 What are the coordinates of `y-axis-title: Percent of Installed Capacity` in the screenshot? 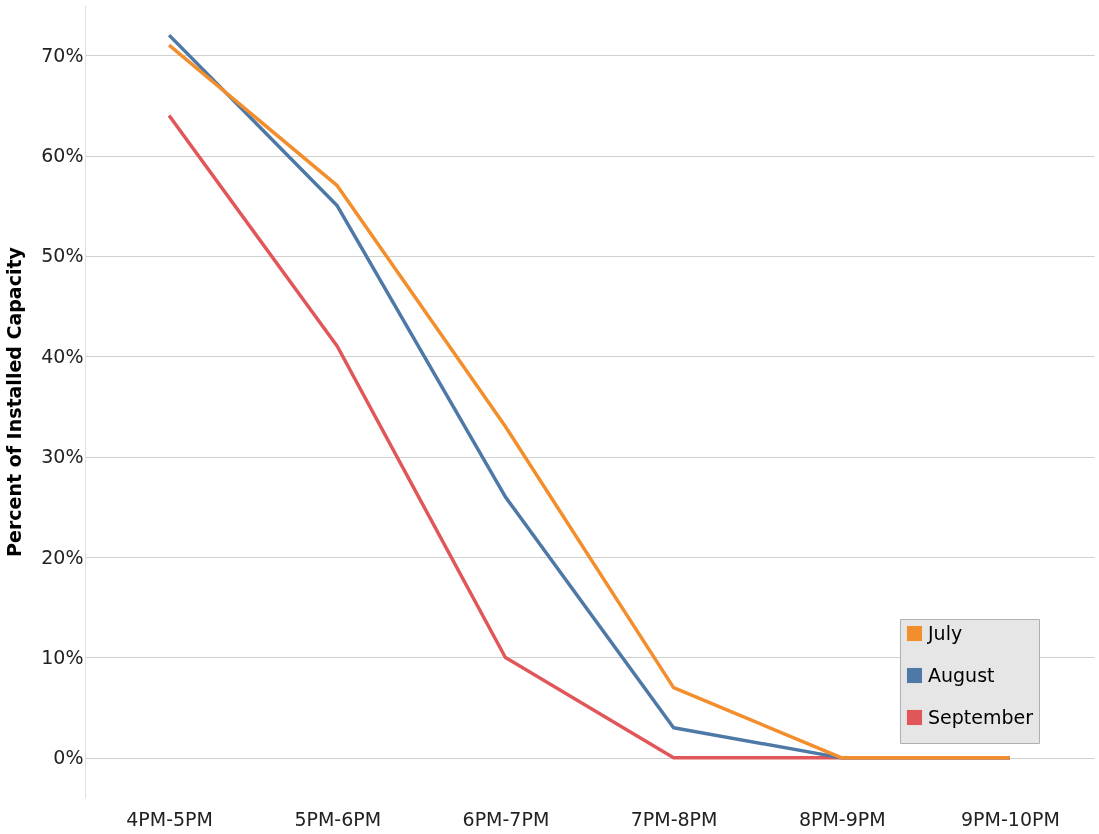 It's located at (14, 401).